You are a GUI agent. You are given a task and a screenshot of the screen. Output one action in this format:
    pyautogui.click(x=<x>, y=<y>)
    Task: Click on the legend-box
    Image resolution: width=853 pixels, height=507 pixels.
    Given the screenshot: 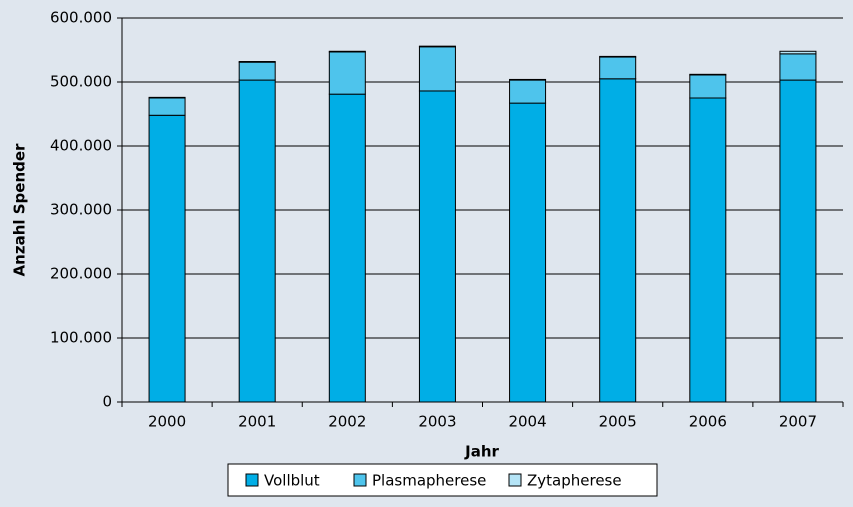 What is the action you would take?
    pyautogui.click(x=442, y=480)
    